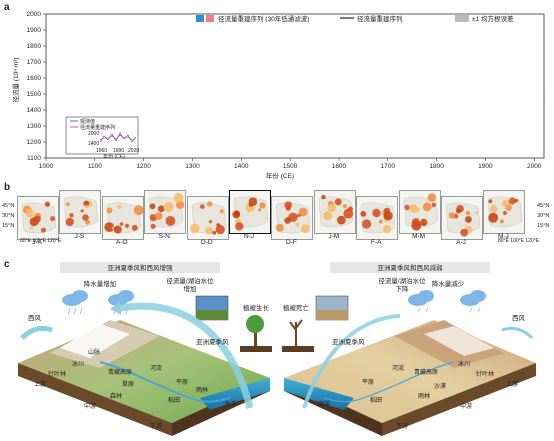  What do you see at coordinates (291, 242) in the screenshot?
I see `season-map-label: D-F` at bounding box center [291, 242].